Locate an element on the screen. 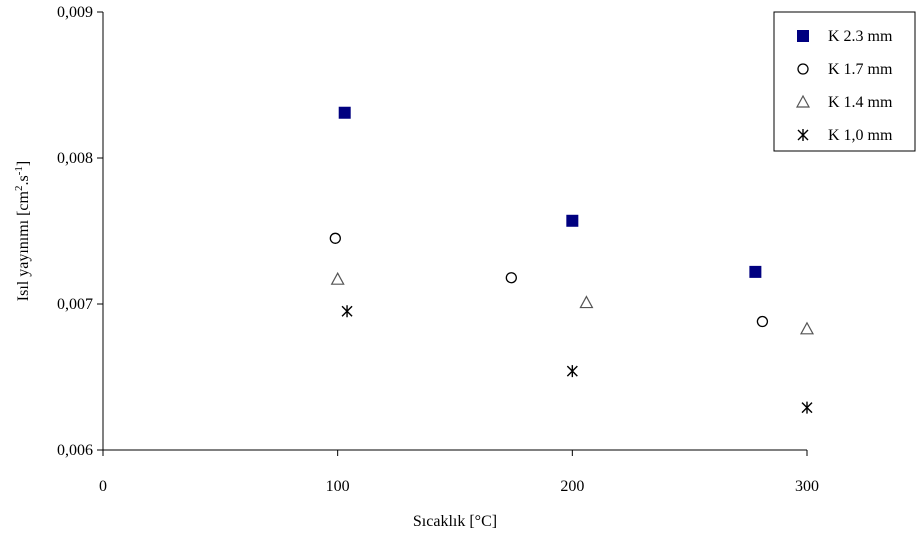 Image resolution: width=916 pixels, height=542 pixels. y-axis-label-sup2: -1 is located at coordinates (19, 170).